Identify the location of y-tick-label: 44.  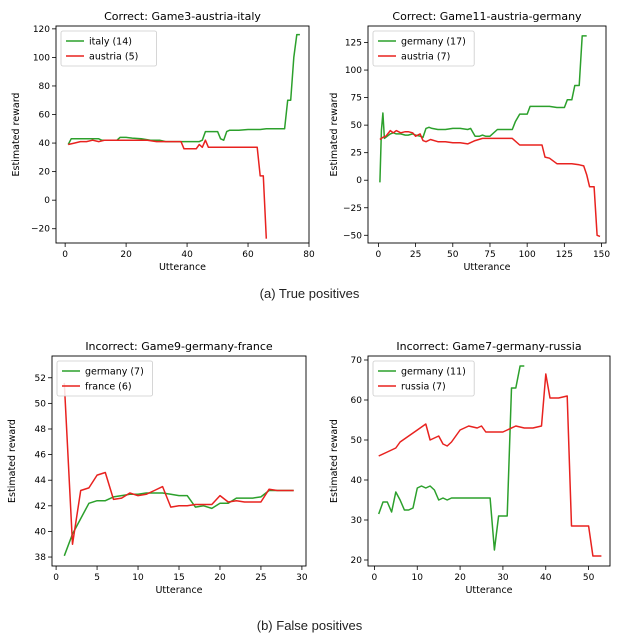
(41, 481).